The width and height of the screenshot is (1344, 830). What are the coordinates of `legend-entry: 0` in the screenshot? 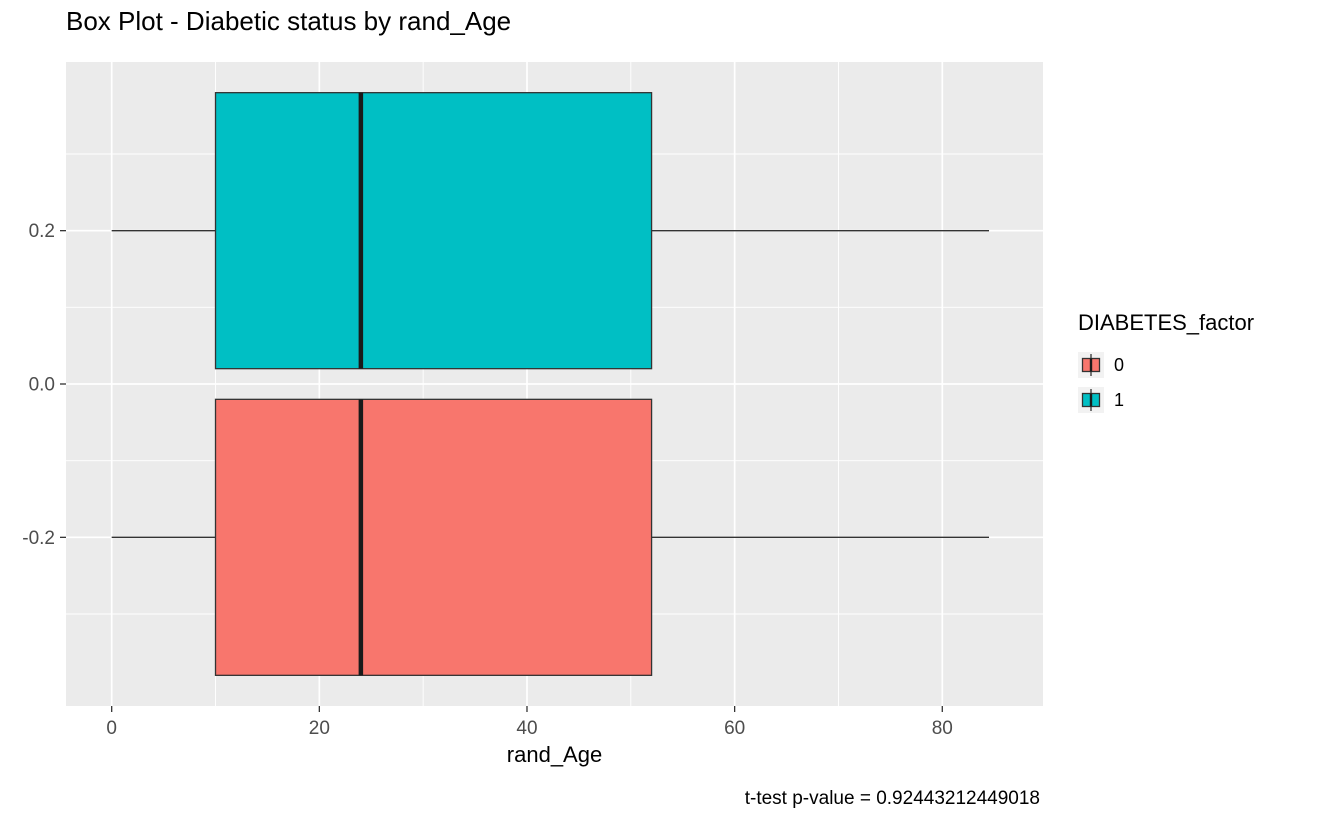 It's located at (1166, 365).